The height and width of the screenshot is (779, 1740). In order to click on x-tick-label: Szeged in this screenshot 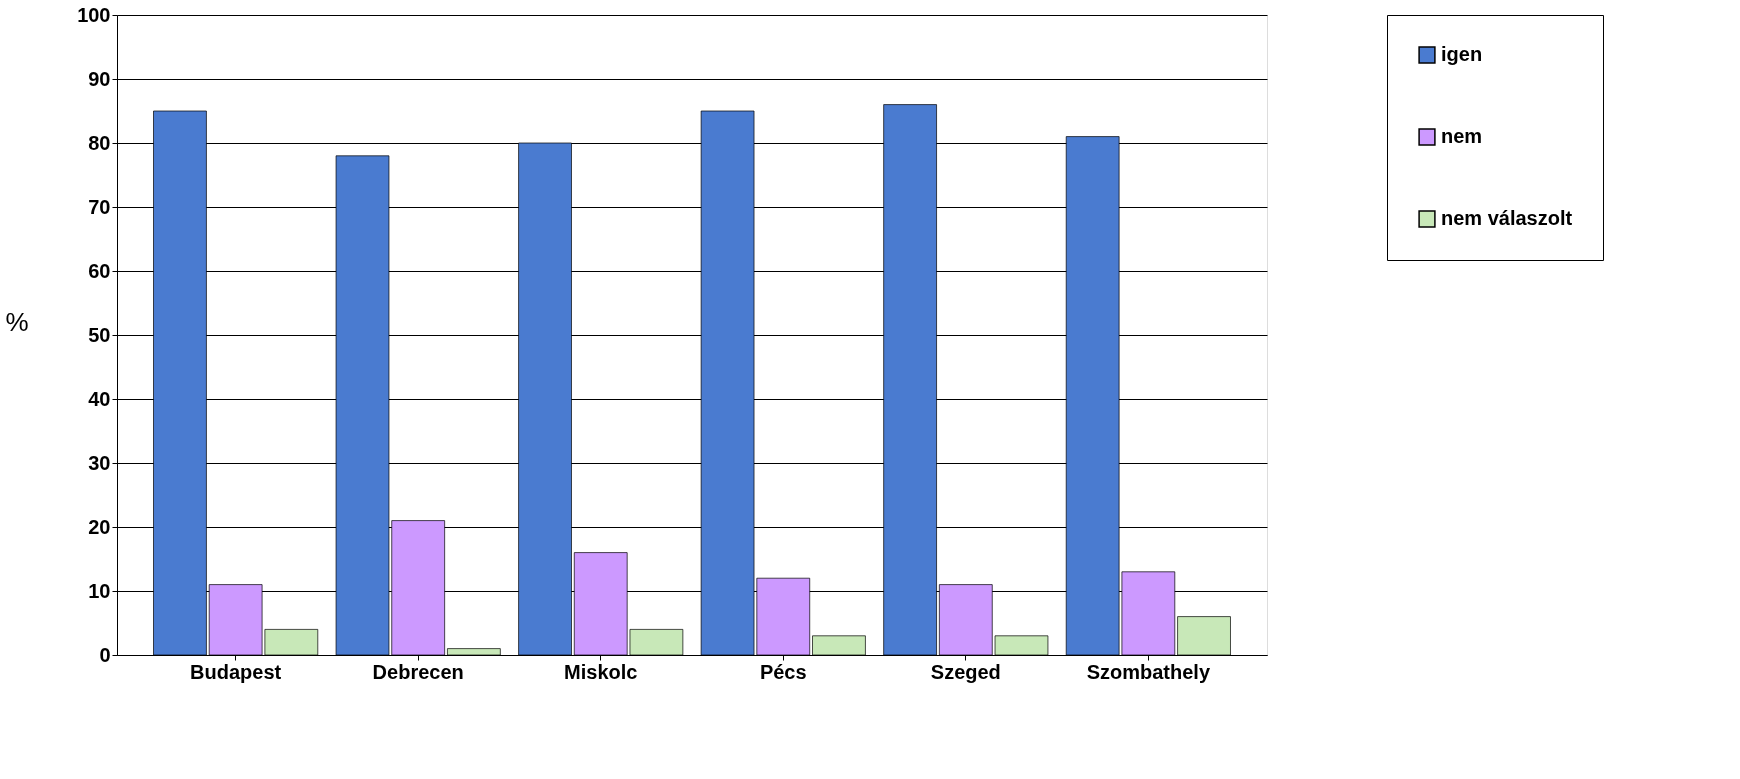, I will do `click(965, 671)`.